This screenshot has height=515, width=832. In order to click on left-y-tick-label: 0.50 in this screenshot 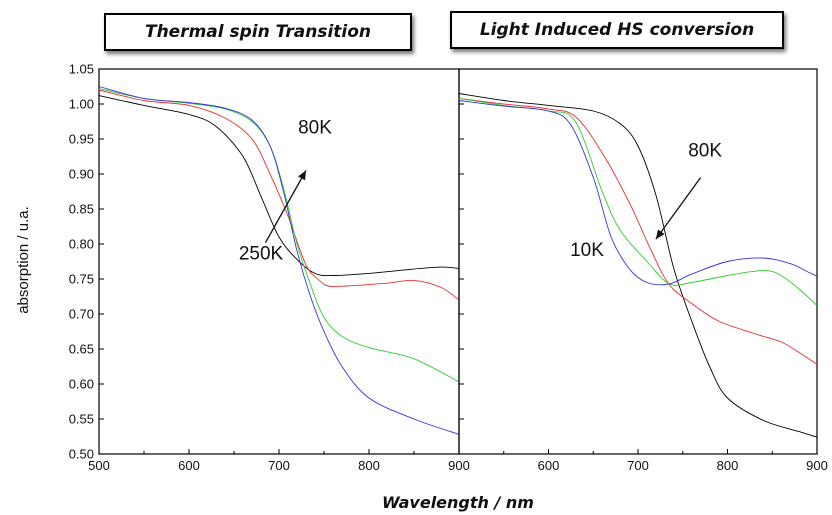, I will do `click(81, 454)`.